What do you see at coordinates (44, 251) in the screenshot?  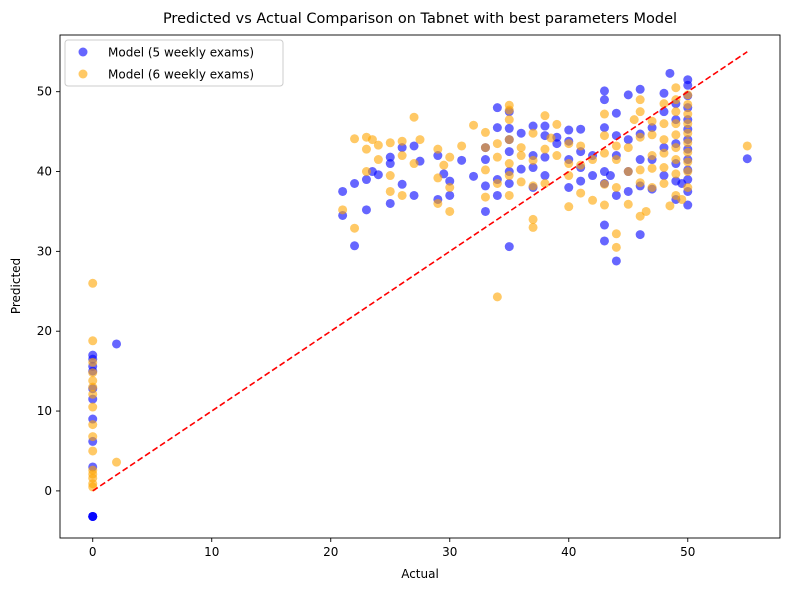 I see `y-tick-label: 30` at bounding box center [44, 251].